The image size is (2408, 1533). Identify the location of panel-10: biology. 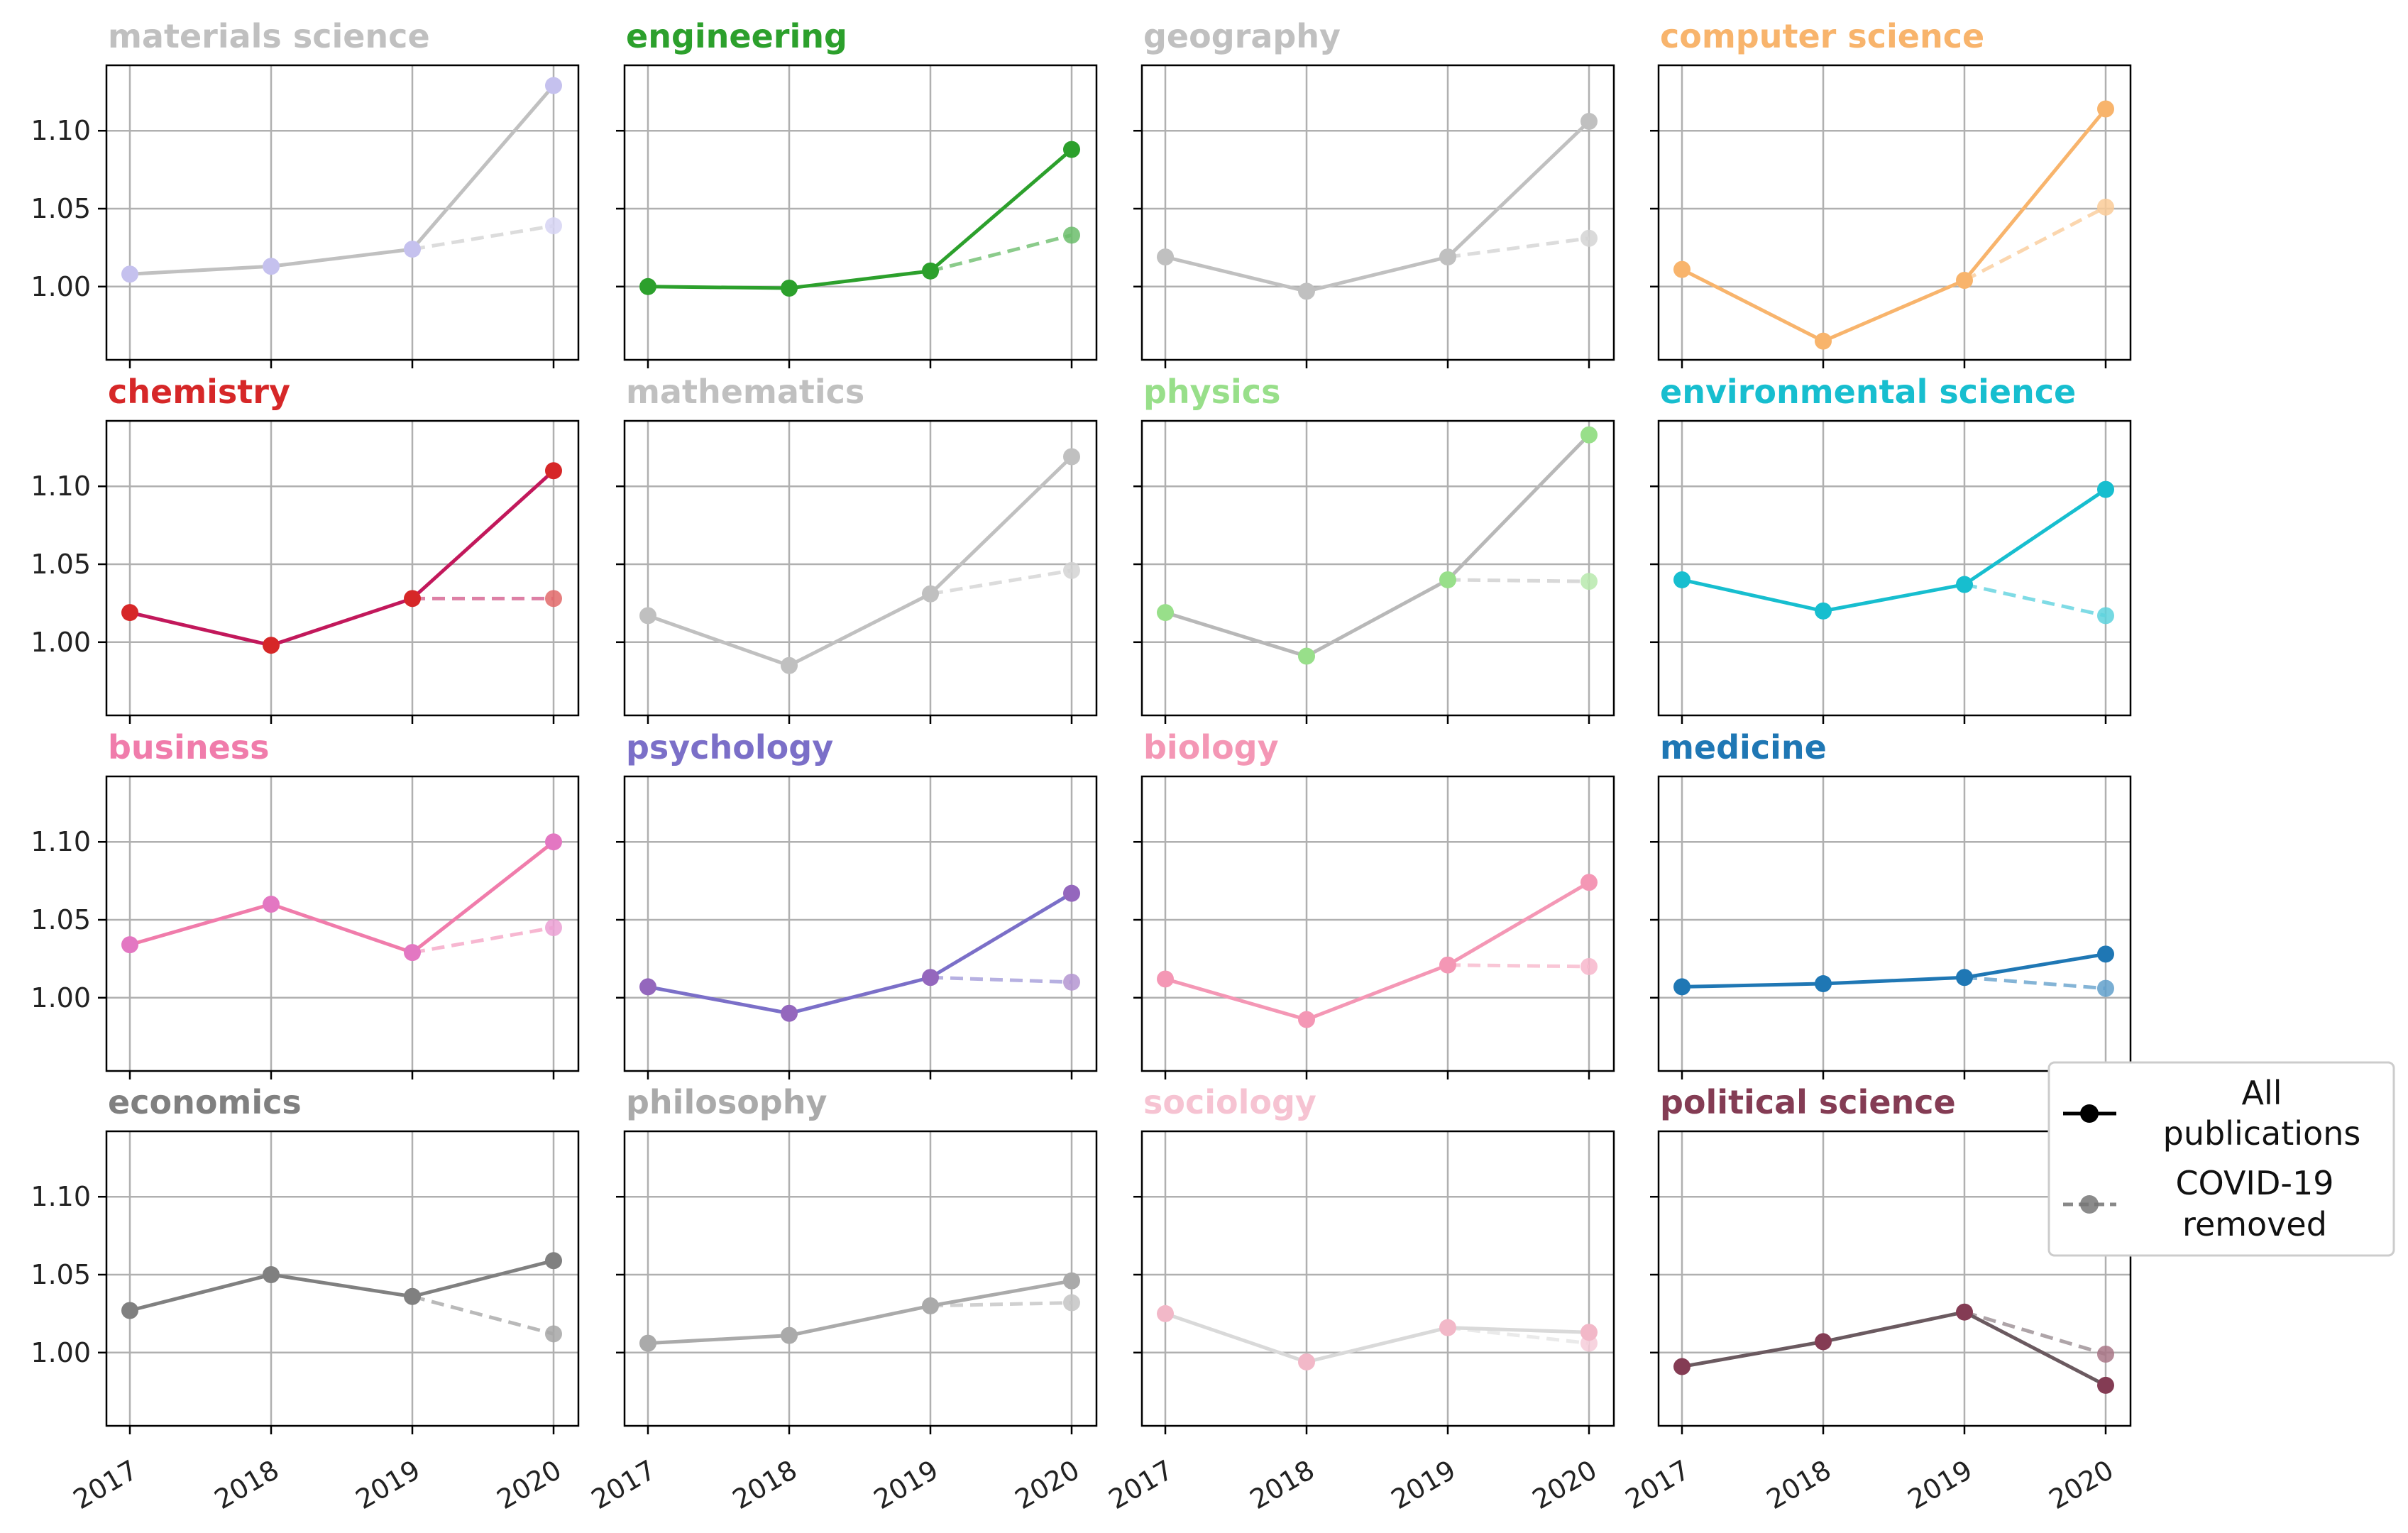
(1374, 903).